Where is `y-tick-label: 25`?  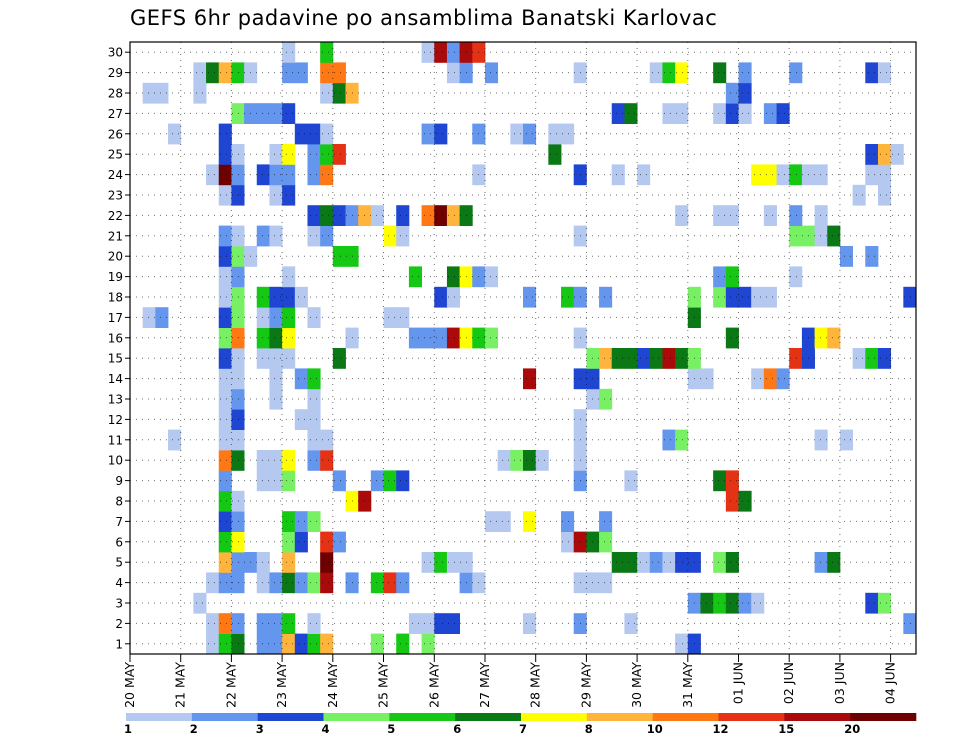 y-tick-label: 25 is located at coordinates (115, 155).